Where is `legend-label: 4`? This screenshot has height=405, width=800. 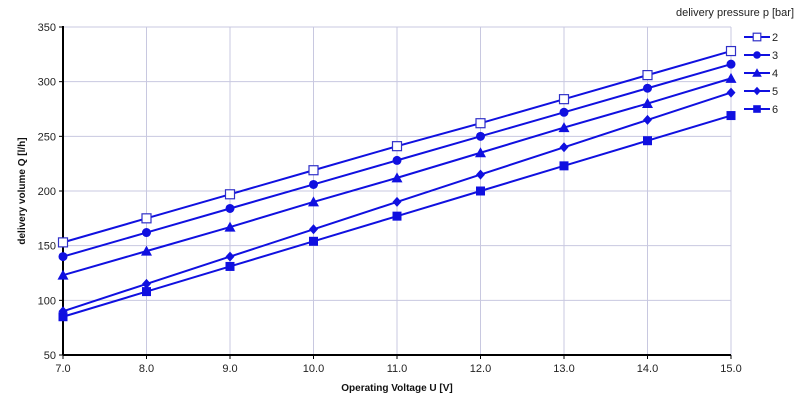
legend-label: 4 is located at coordinates (775, 74).